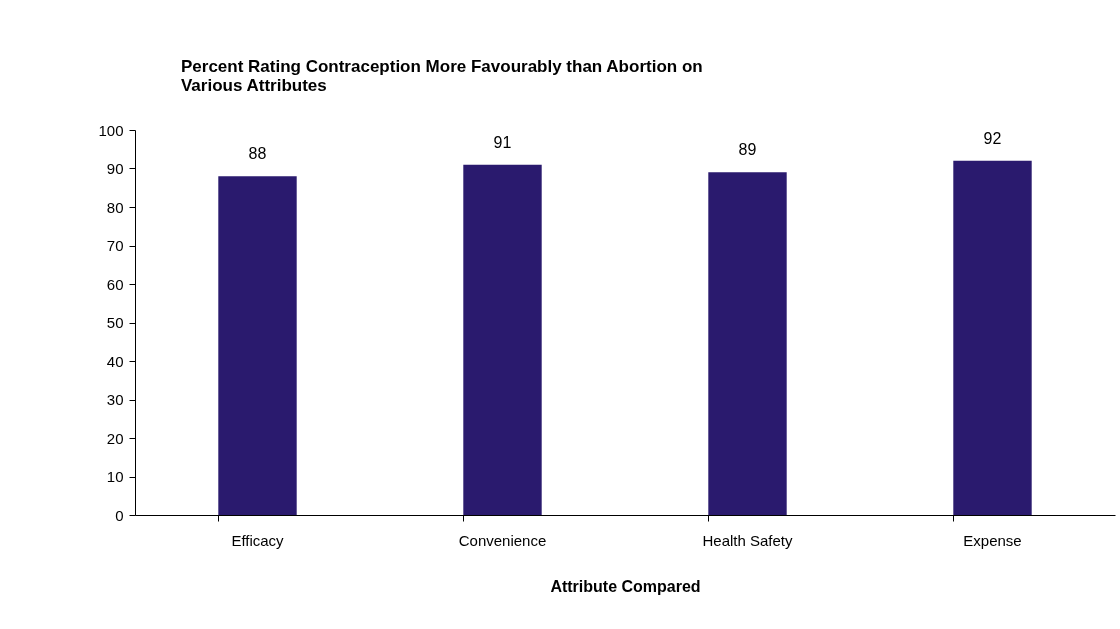 This screenshot has width=1120, height=629. I want to click on data-label: 88, so click(257, 154).